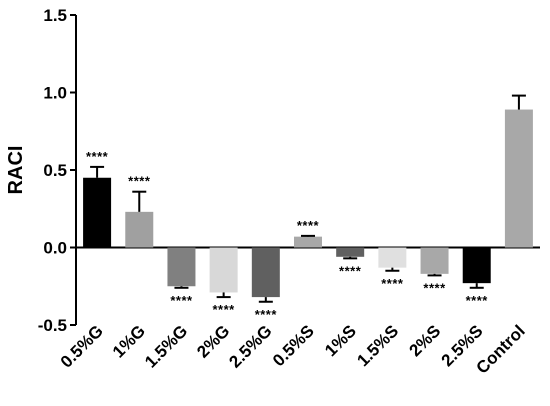 This screenshot has height=406, width=550. What do you see at coordinates (340, 340) in the screenshot?
I see `x-tick-label: 1%S` at bounding box center [340, 340].